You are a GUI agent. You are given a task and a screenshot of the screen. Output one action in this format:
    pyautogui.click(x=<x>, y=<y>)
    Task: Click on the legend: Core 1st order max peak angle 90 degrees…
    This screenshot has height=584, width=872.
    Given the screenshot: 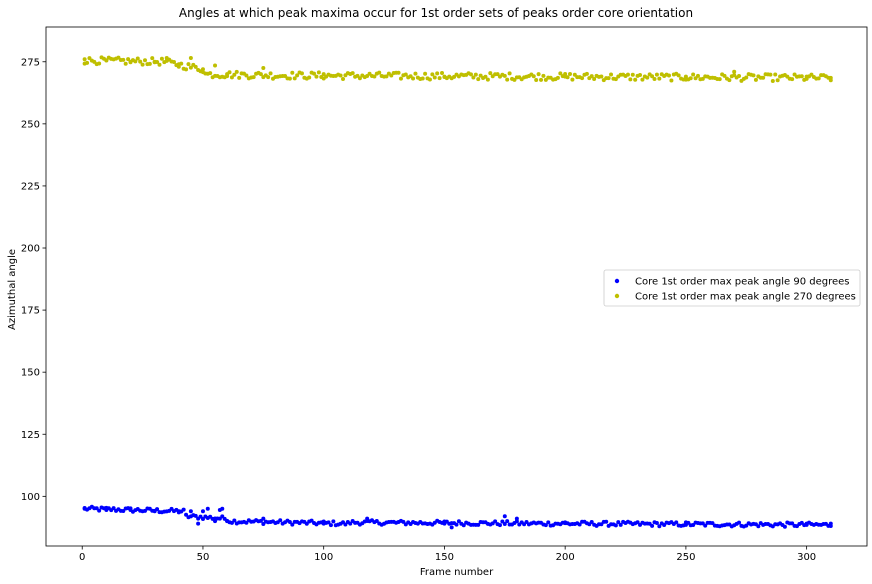 What is the action you would take?
    pyautogui.click(x=732, y=288)
    